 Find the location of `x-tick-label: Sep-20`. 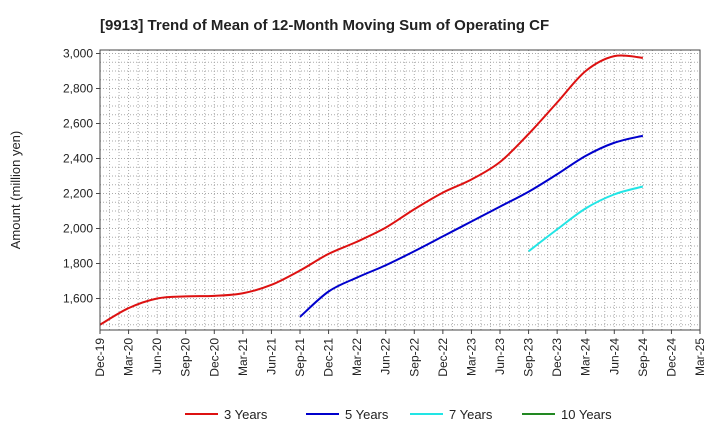

x-tick-label: Sep-20 is located at coordinates (186, 357).